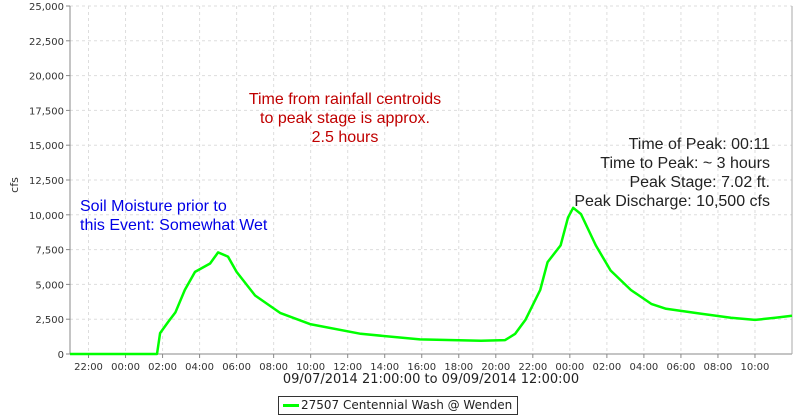 Image resolution: width=800 pixels, height=420 pixels. Describe the element at coordinates (46, 77) in the screenshot. I see `y-tick-label: 20,000` at that location.